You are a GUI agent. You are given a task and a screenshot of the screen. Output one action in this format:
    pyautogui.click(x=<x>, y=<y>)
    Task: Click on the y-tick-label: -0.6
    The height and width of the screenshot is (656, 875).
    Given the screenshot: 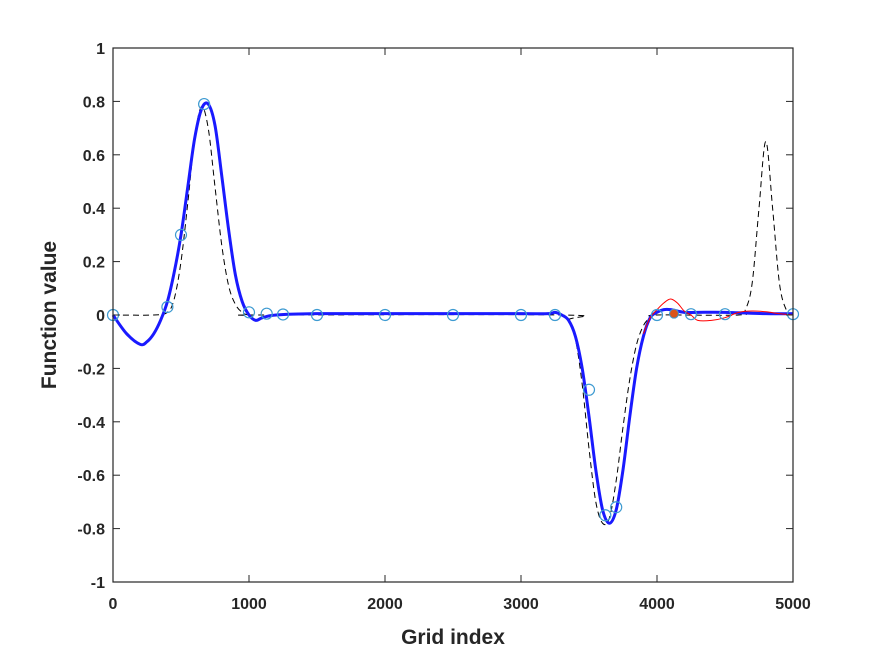 What is the action you would take?
    pyautogui.click(x=91, y=476)
    